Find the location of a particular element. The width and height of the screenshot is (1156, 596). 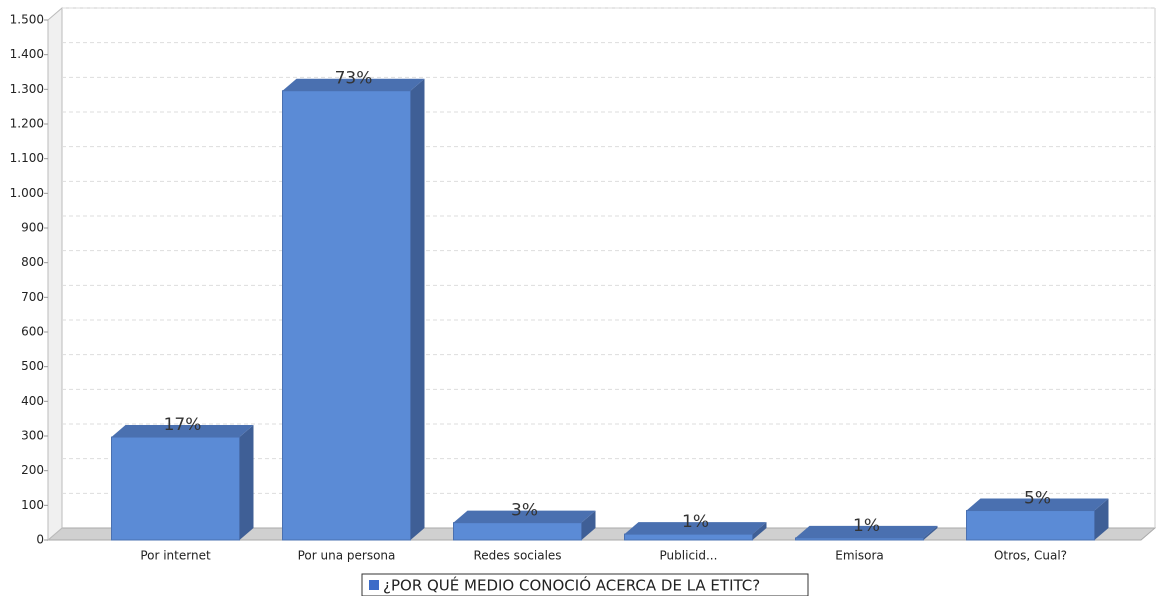

x-tick-label: Redes sociales is located at coordinates (517, 556).